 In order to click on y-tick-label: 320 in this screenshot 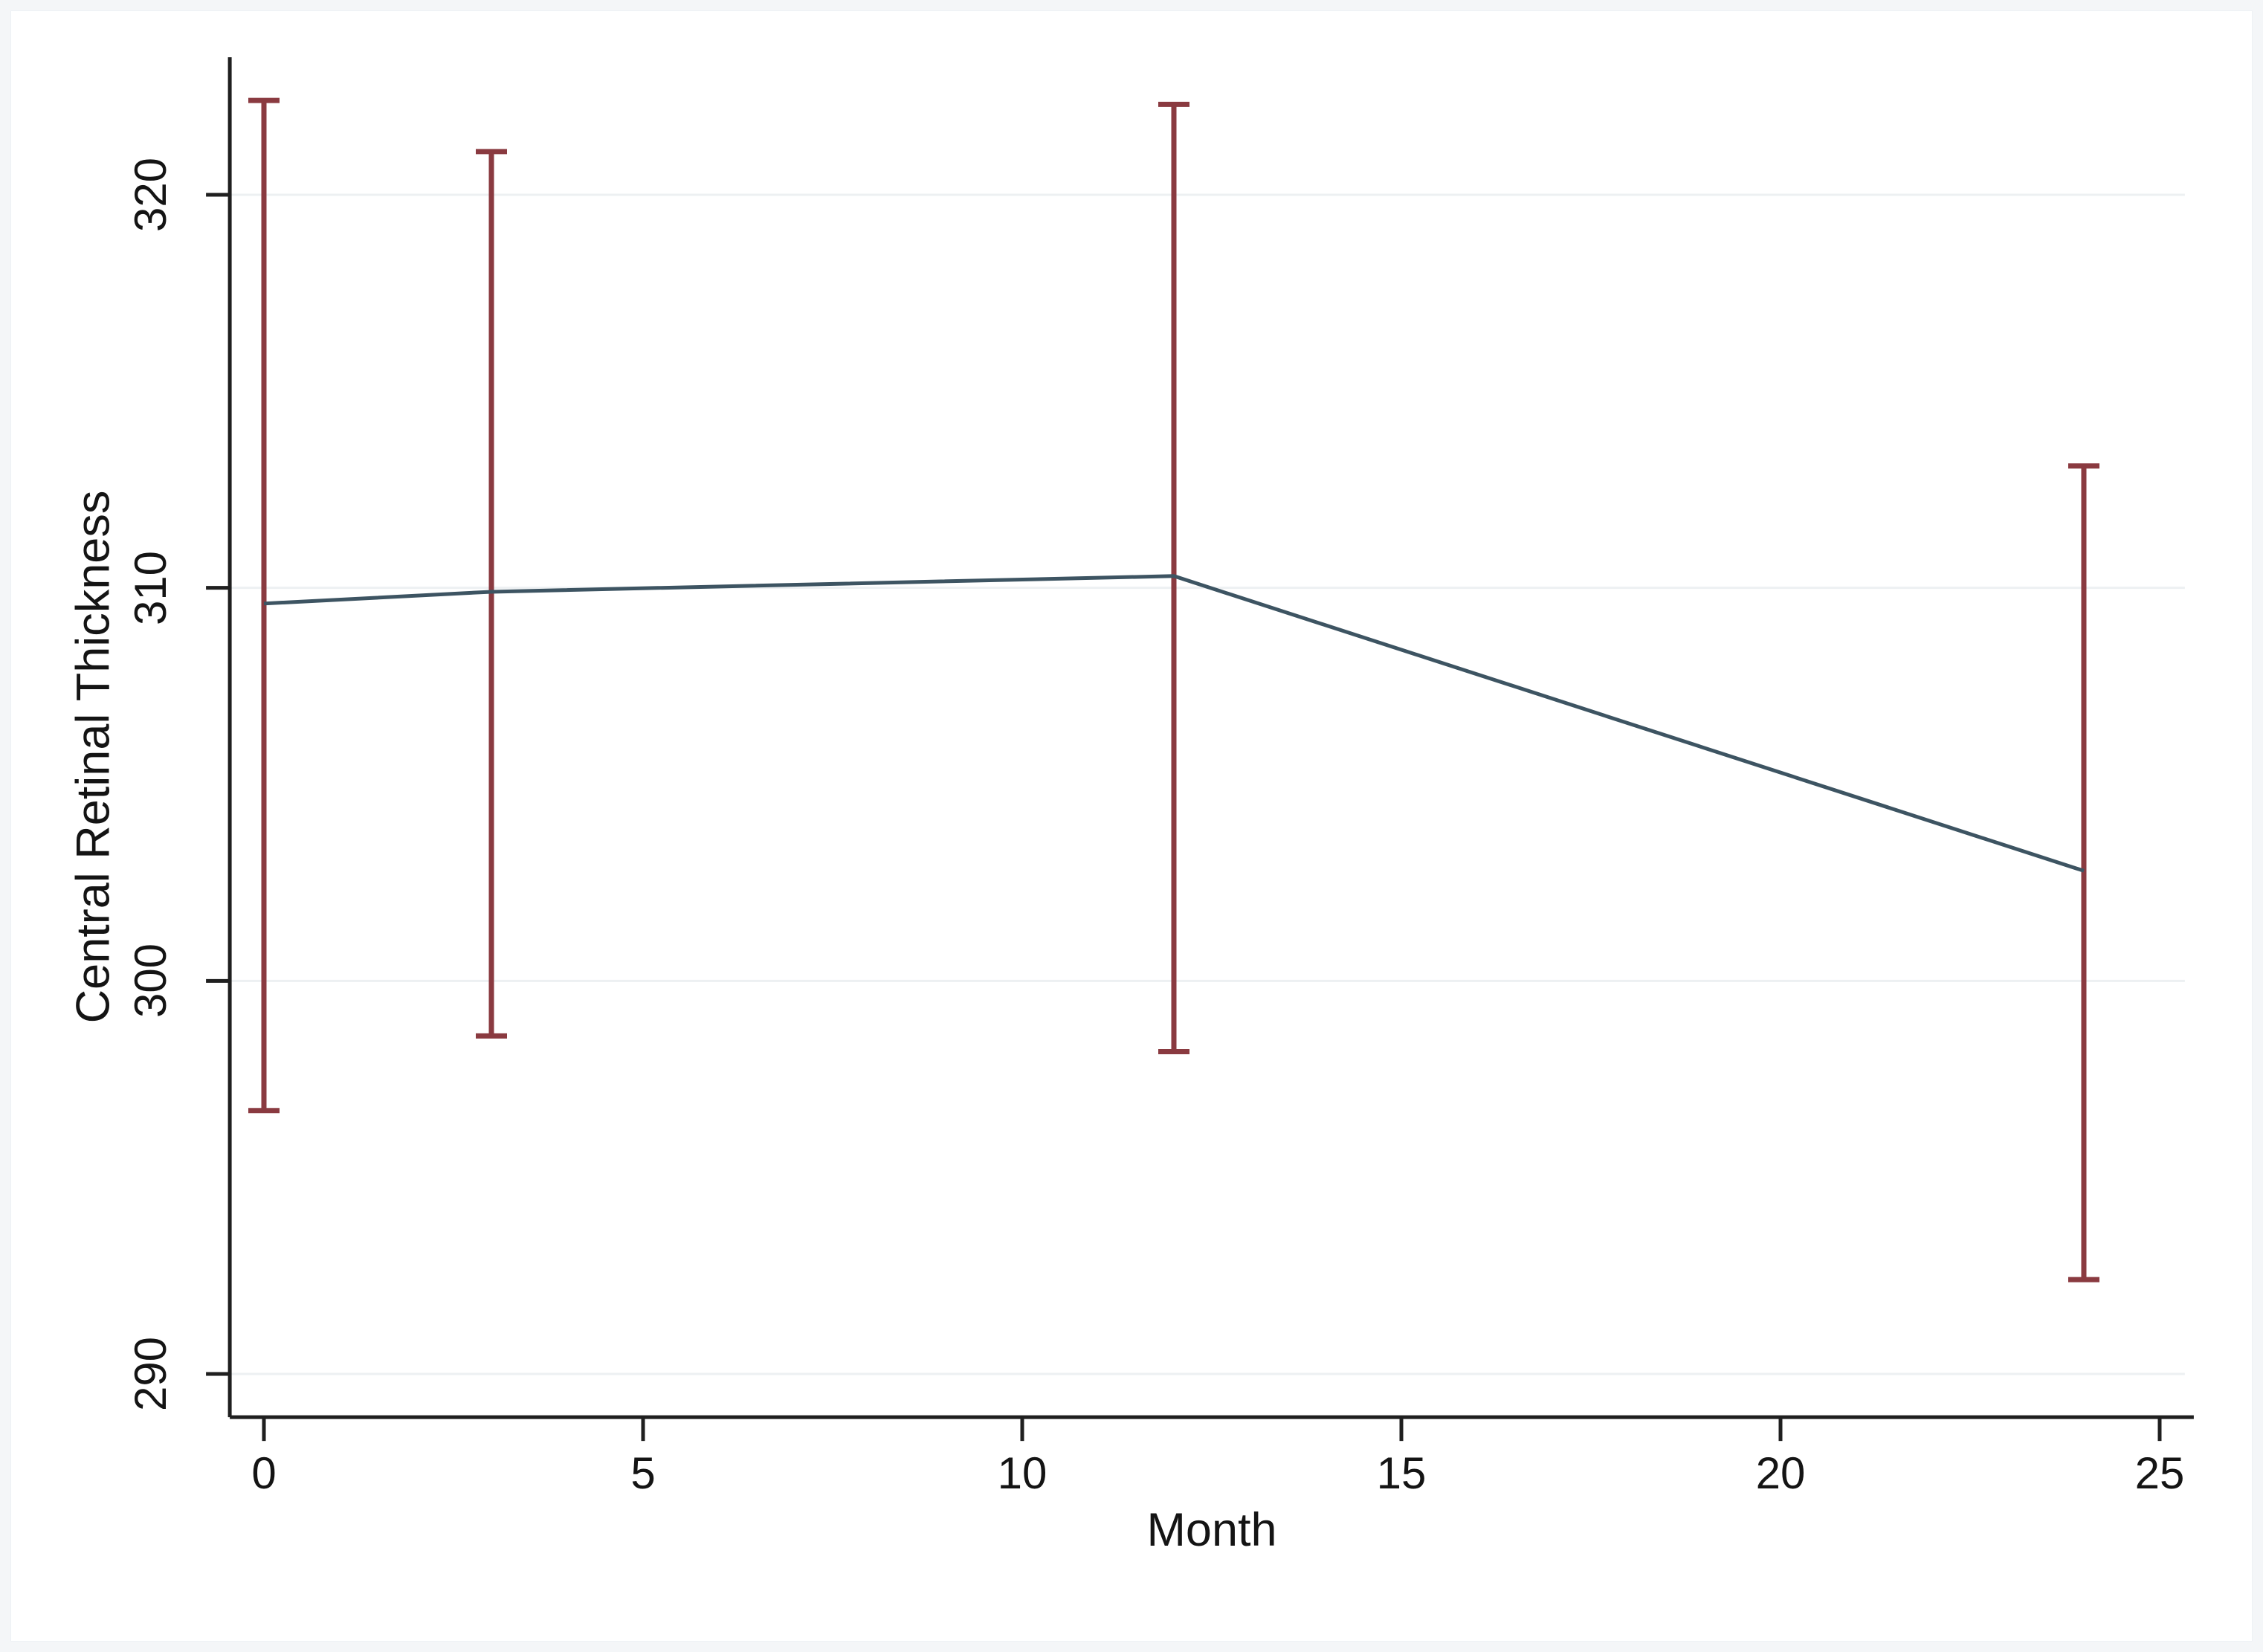, I will do `click(150, 195)`.